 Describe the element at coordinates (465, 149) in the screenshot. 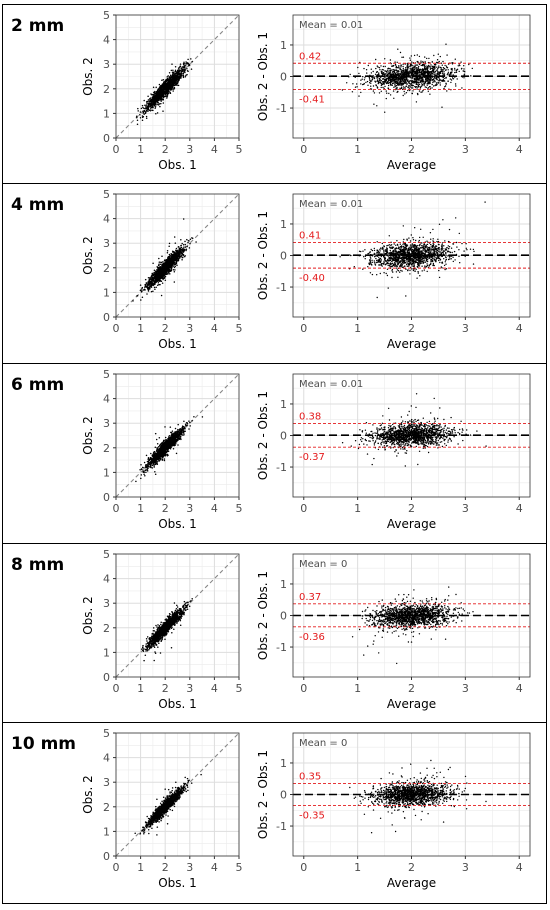

I see `x-tick-label: 3` at that location.